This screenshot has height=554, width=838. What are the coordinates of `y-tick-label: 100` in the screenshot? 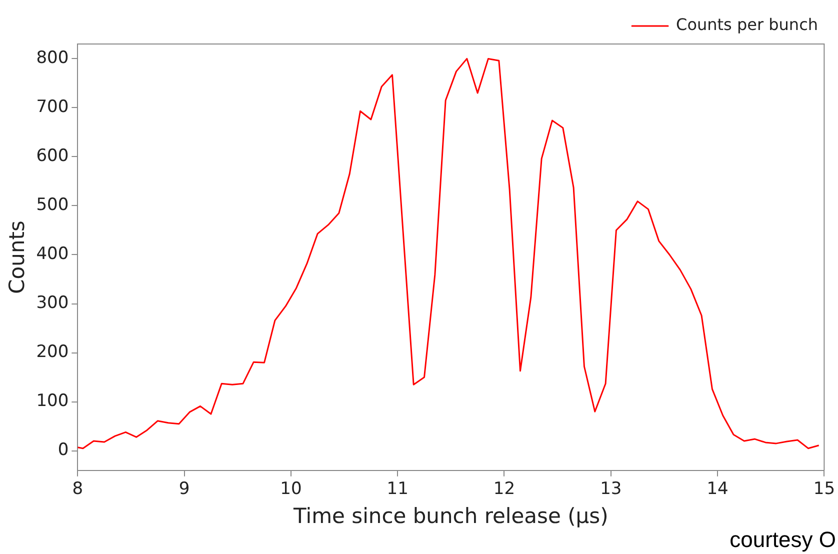 It's located at (52, 401).